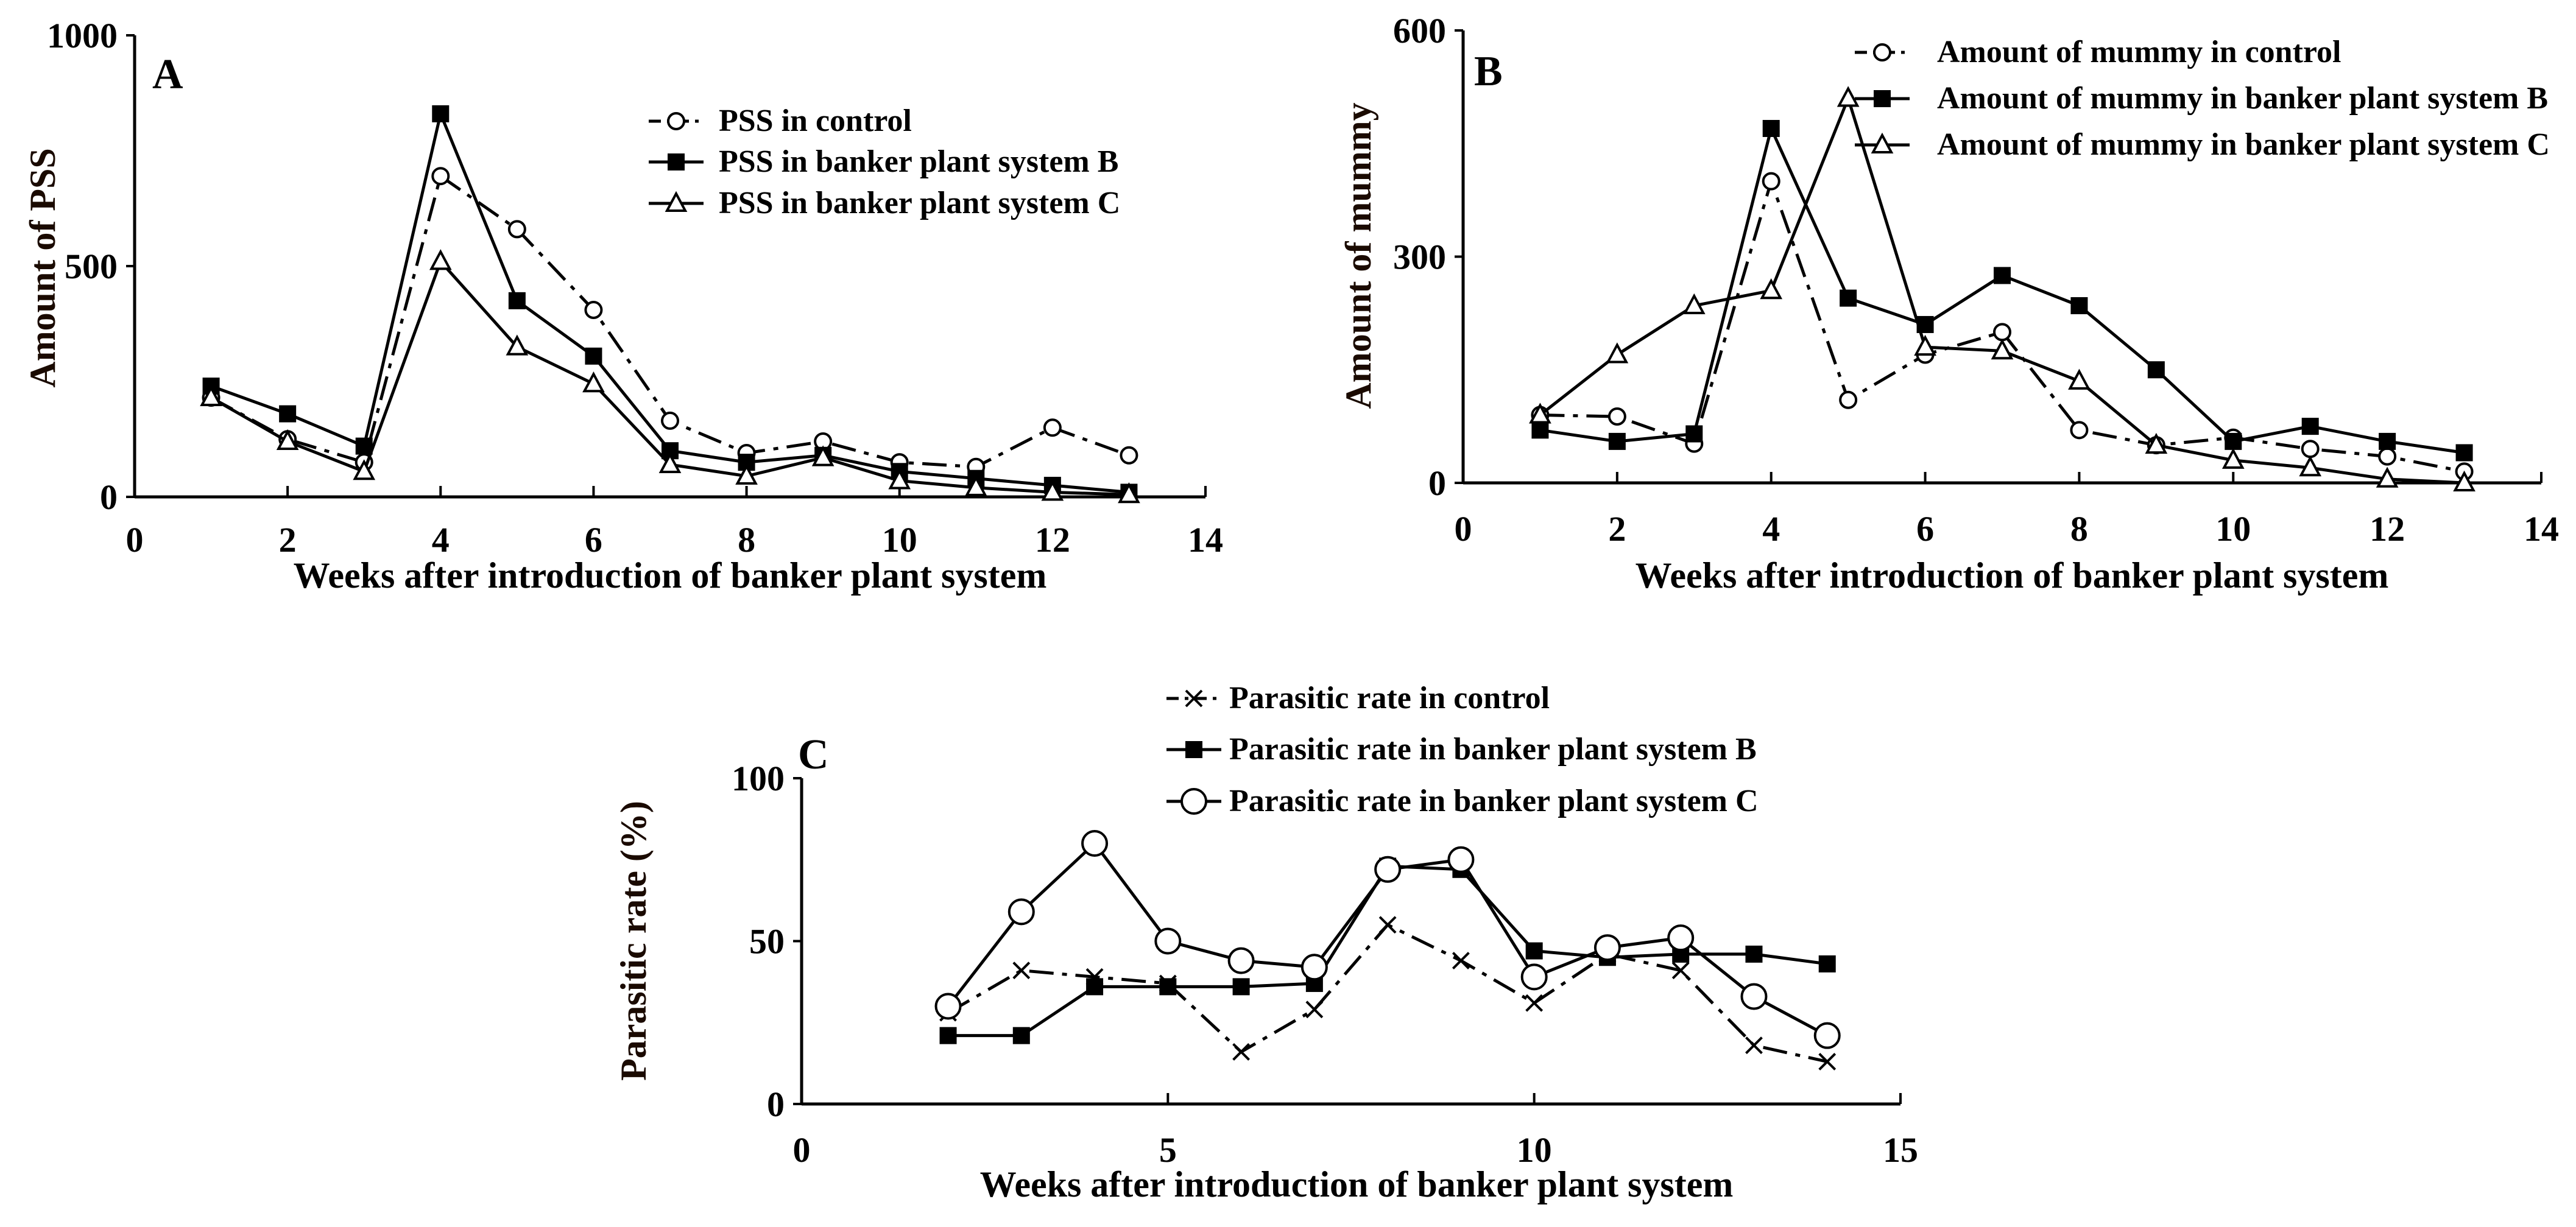  I want to click on x-tick-label: 2, so click(288, 540).